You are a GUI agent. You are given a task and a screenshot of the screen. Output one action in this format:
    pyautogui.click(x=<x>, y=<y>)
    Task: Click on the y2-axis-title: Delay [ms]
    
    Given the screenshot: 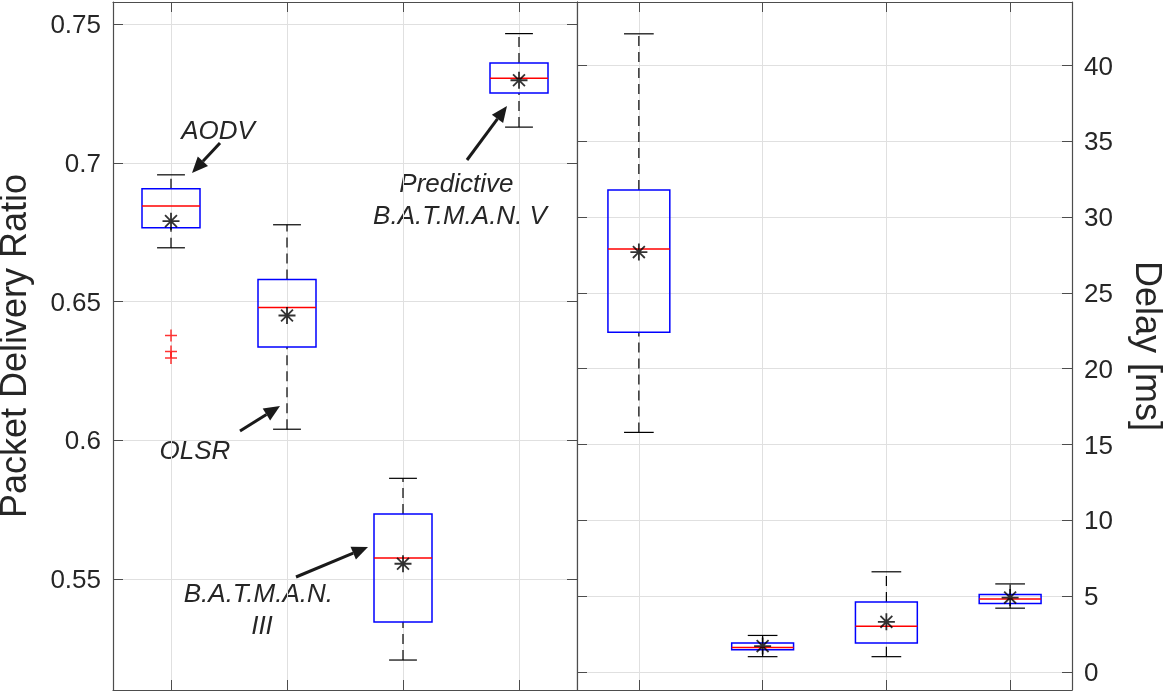 What is the action you would take?
    pyautogui.click(x=1146, y=346)
    